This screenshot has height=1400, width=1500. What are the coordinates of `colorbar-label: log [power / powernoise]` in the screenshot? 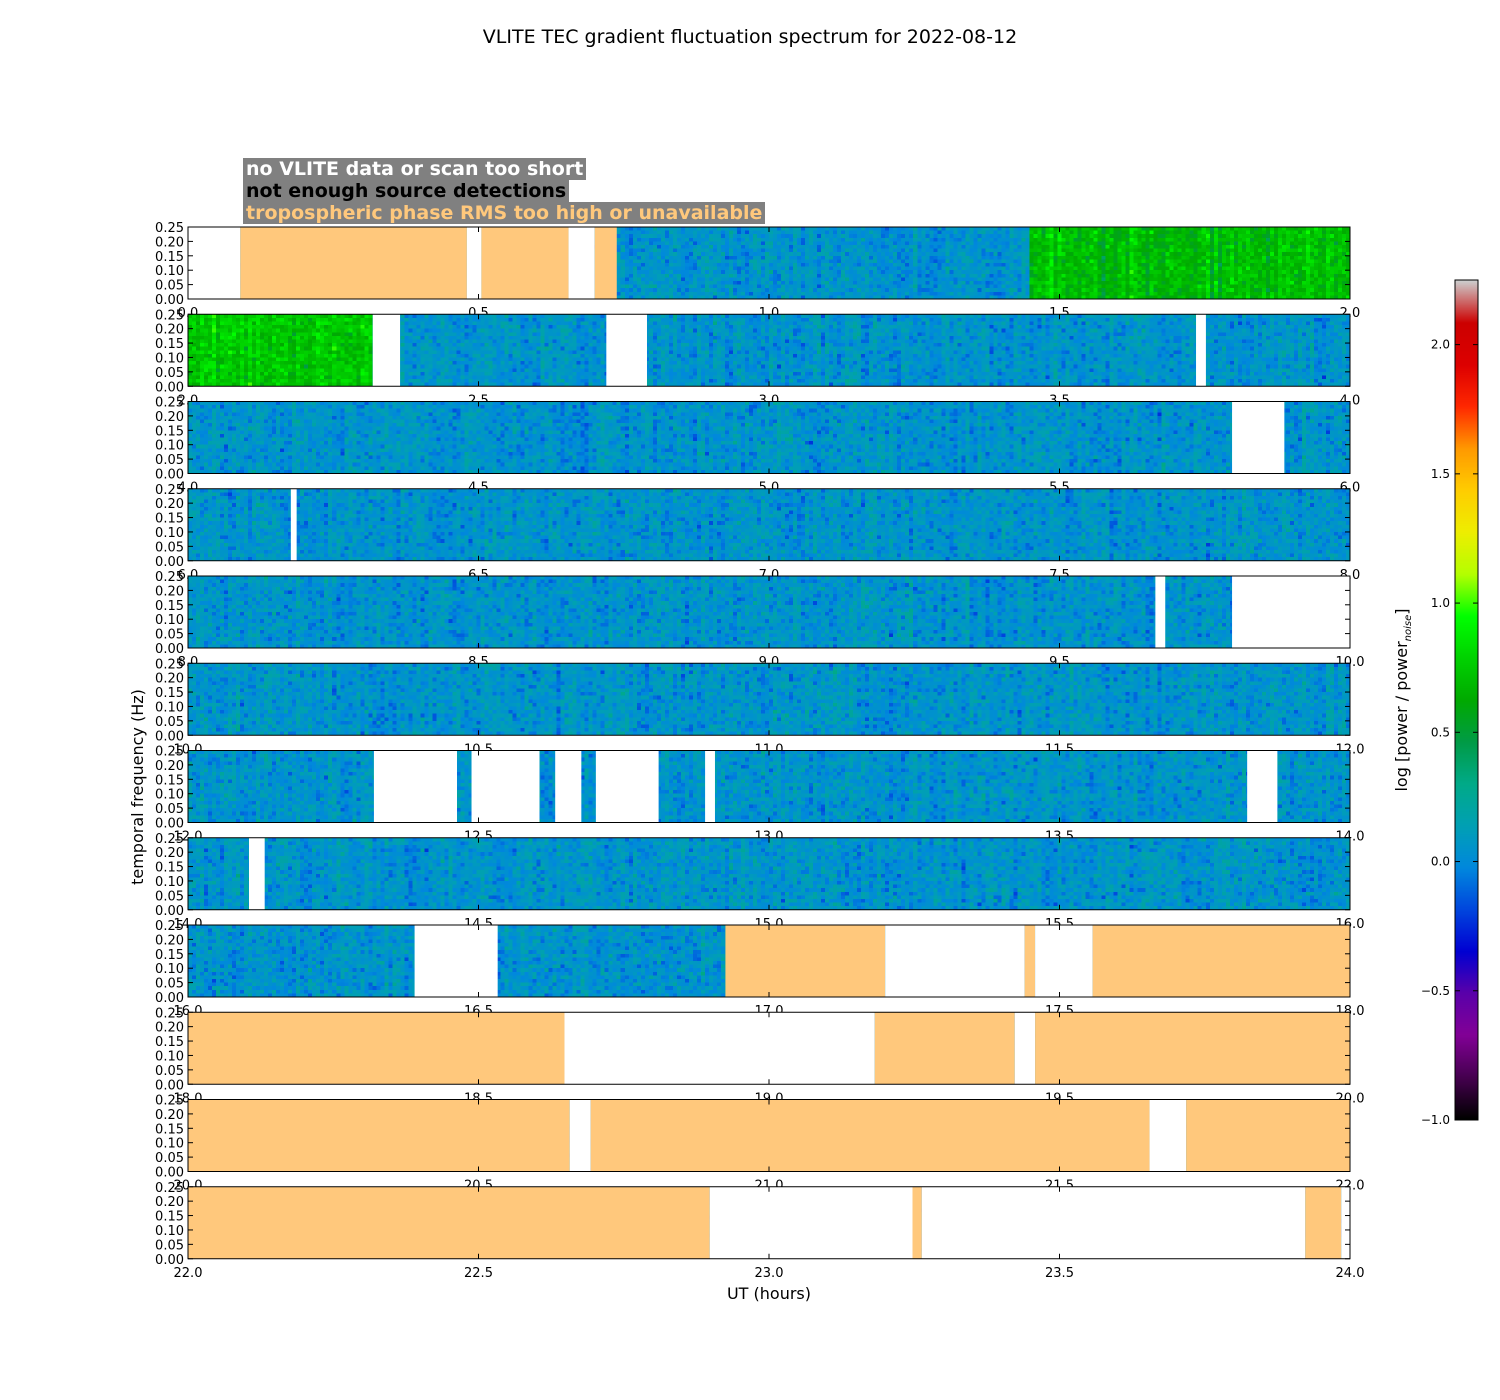 It's located at (1403, 699).